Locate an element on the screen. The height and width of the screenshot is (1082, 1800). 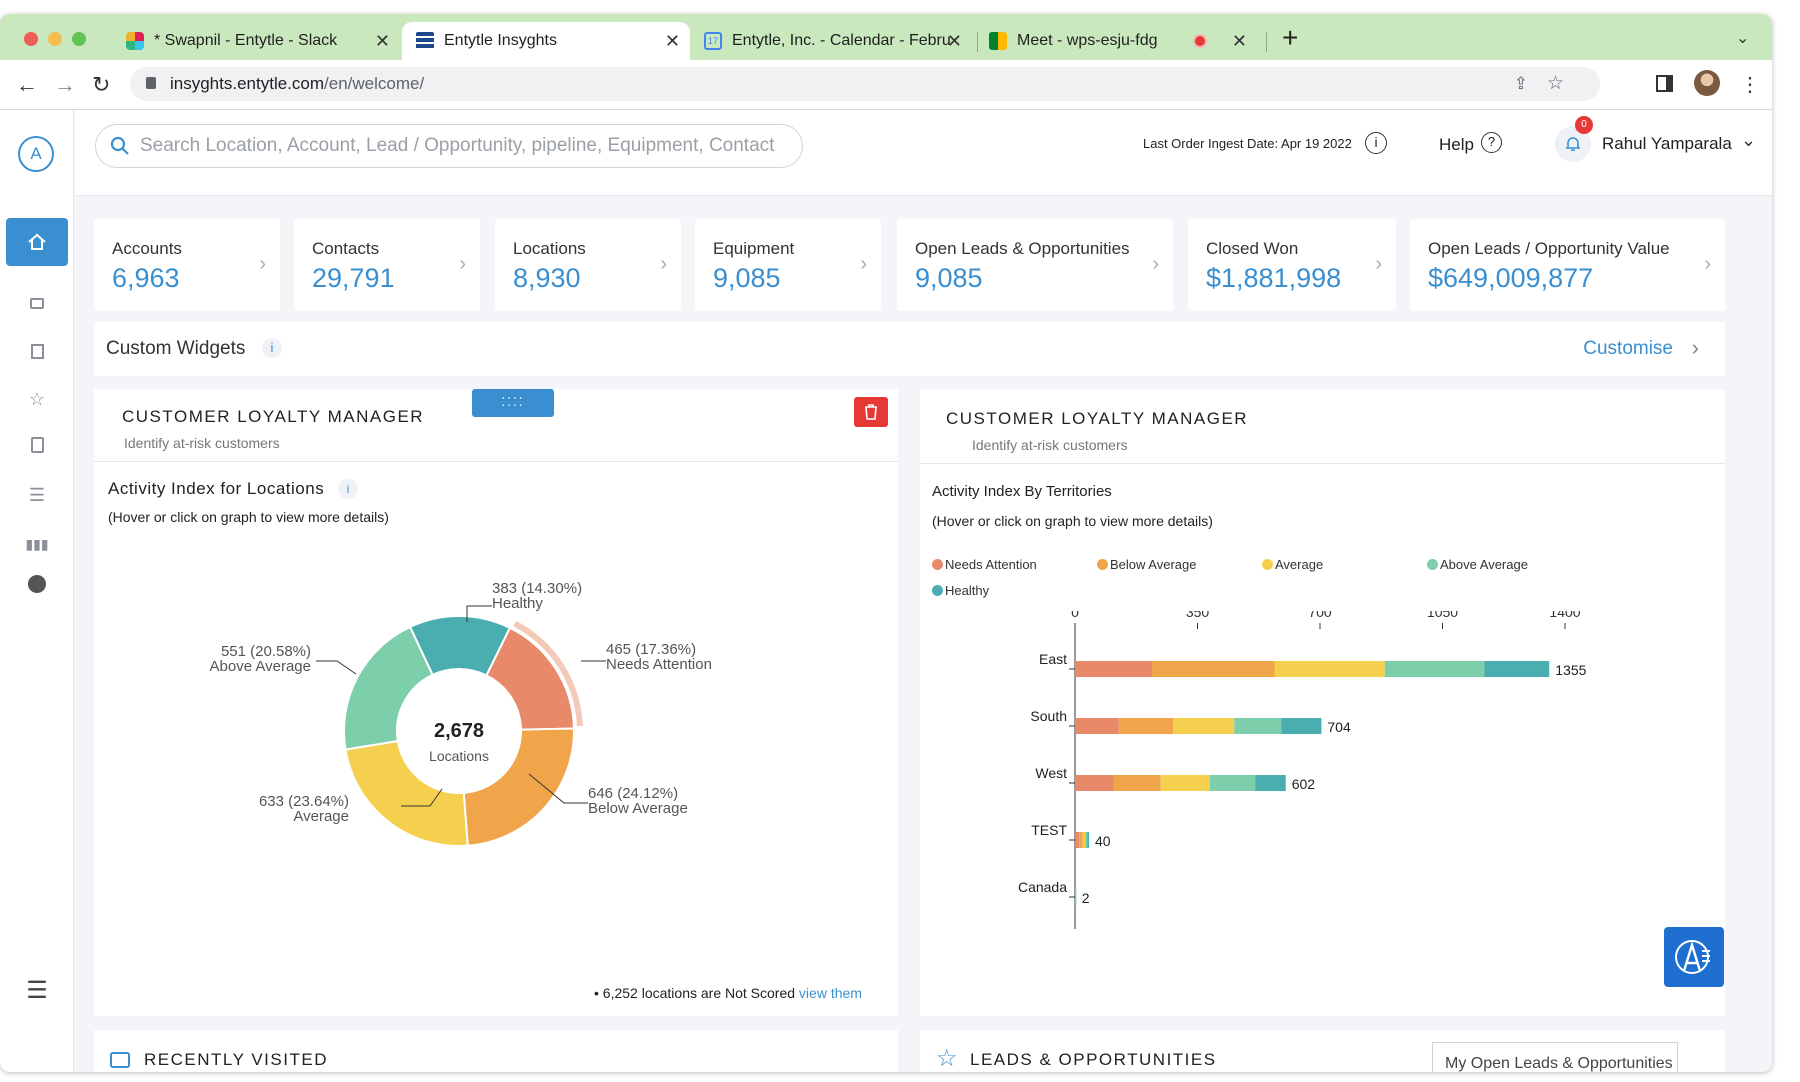
legend-label: Average is located at coordinates (1299, 564).